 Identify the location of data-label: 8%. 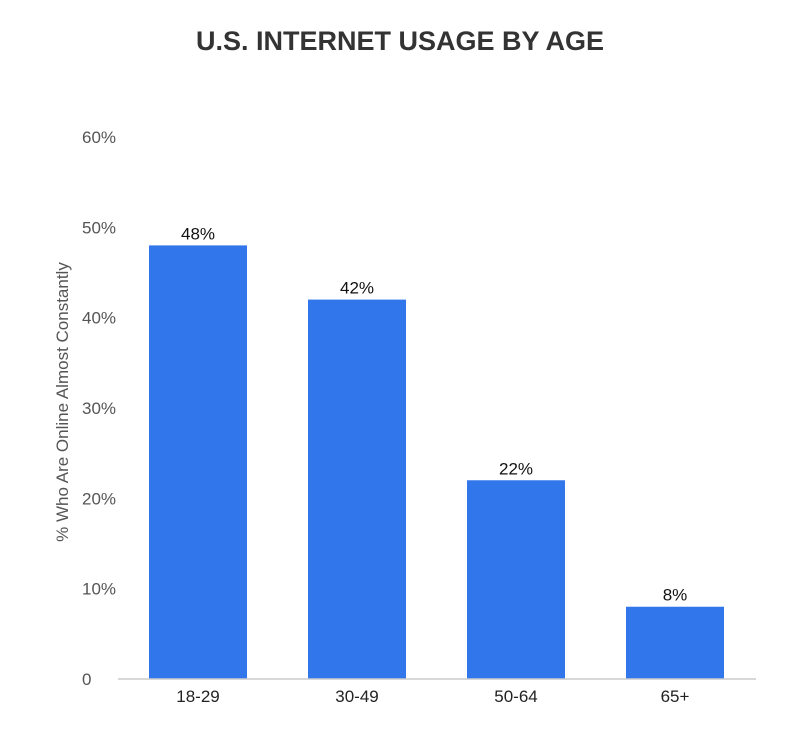
(675, 595).